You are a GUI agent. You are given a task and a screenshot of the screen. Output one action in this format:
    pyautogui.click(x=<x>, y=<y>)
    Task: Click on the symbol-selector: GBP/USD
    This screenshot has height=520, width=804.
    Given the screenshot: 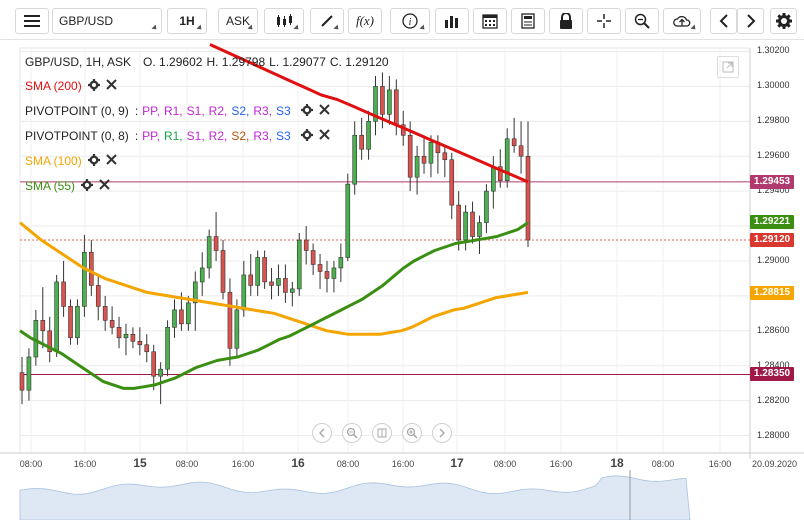 What is the action you would take?
    pyautogui.click(x=107, y=21)
    